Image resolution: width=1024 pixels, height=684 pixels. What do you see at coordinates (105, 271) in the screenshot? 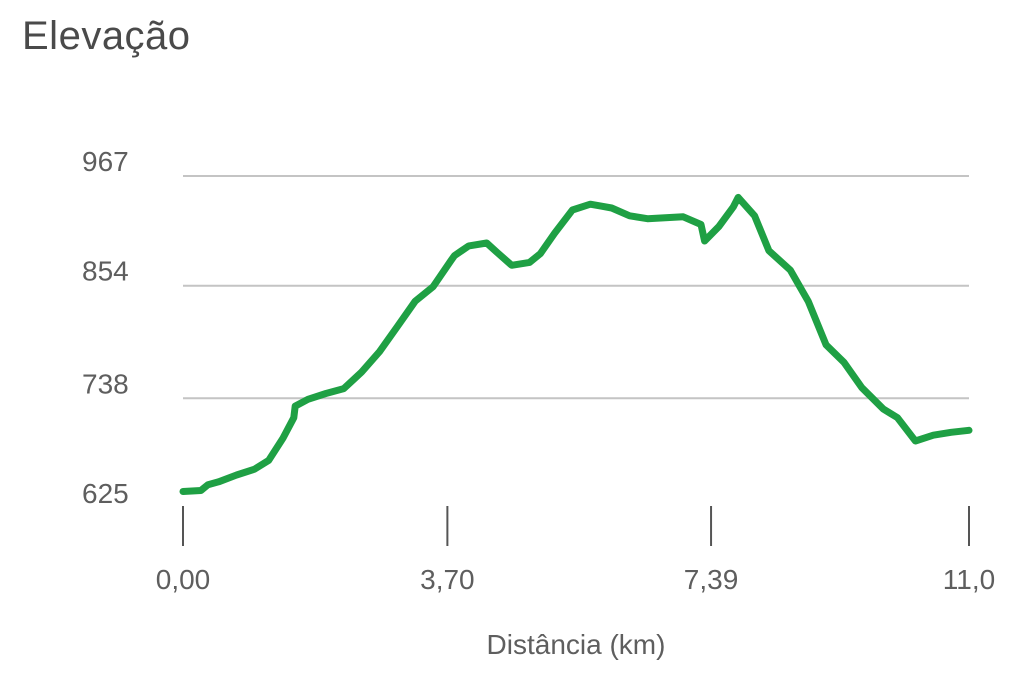
I see `y-tick-label: 854` at bounding box center [105, 271].